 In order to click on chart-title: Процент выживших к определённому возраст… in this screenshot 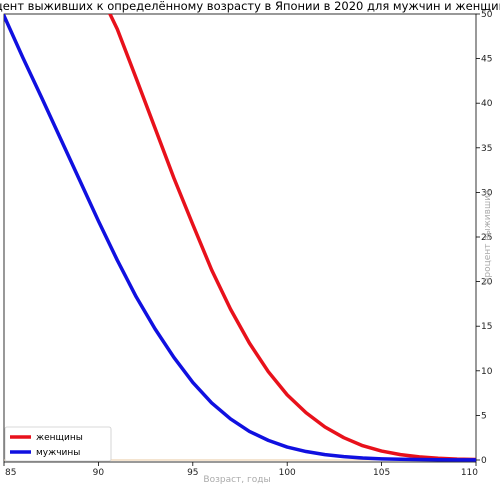, I will do `click(250, 6)`.